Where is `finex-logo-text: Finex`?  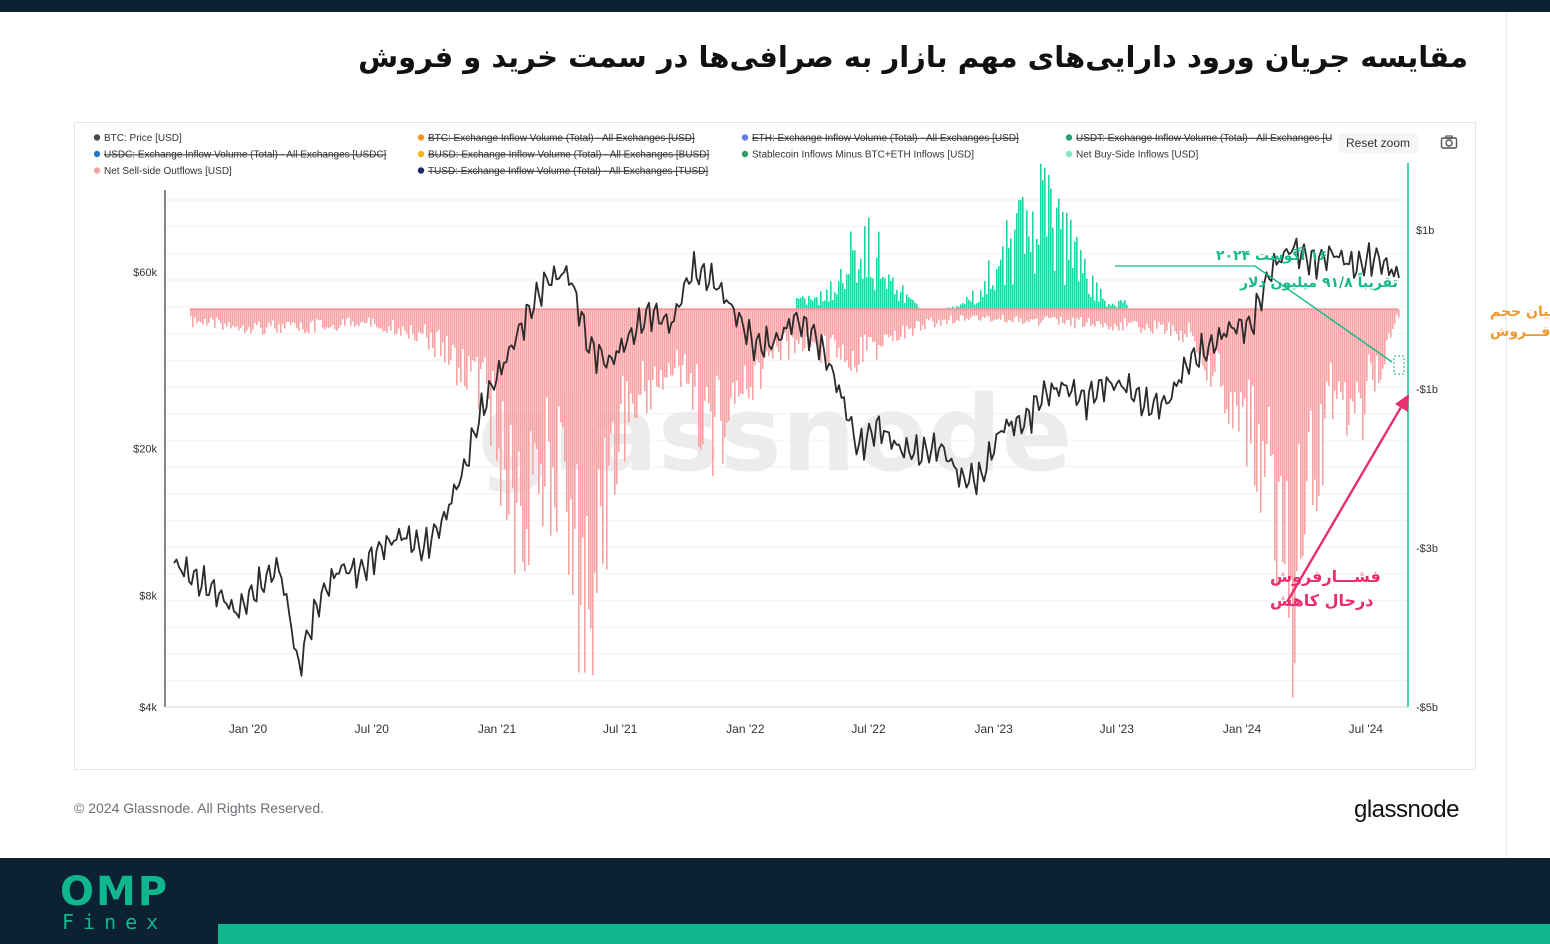 finex-logo-text: Finex is located at coordinates (115, 922).